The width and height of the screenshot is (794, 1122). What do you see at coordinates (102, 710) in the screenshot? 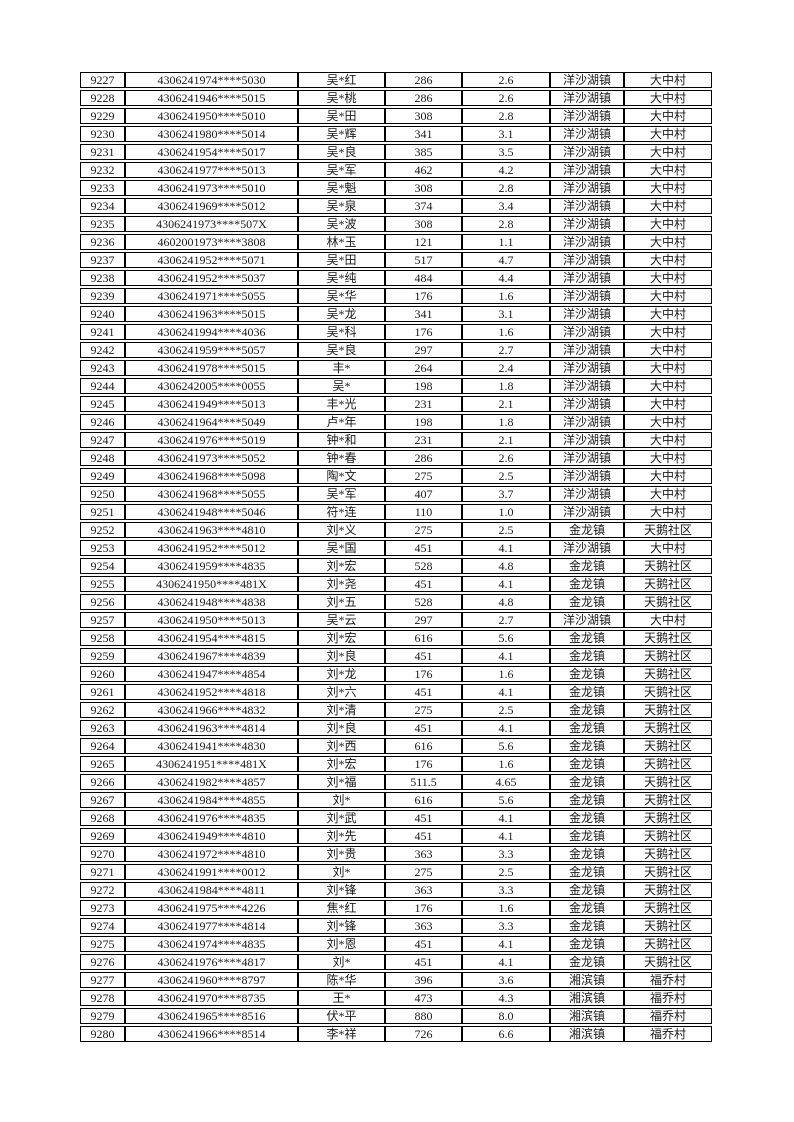
I see `cell-index: 9262` at bounding box center [102, 710].